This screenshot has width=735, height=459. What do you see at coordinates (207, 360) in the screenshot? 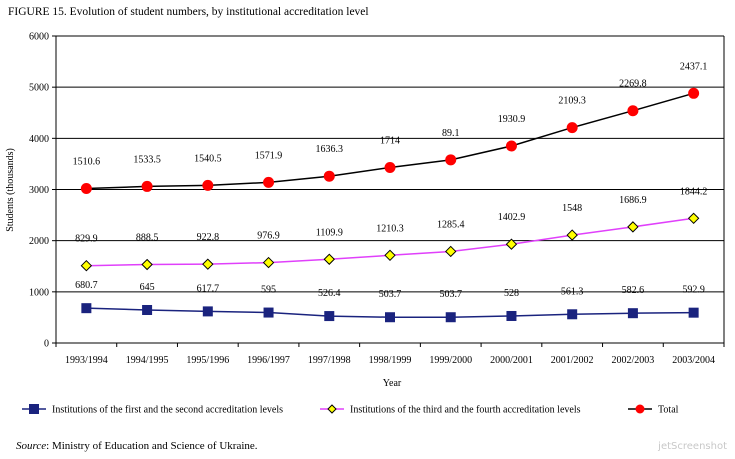
I see `x-tick-label: 1995/1996` at bounding box center [207, 360].